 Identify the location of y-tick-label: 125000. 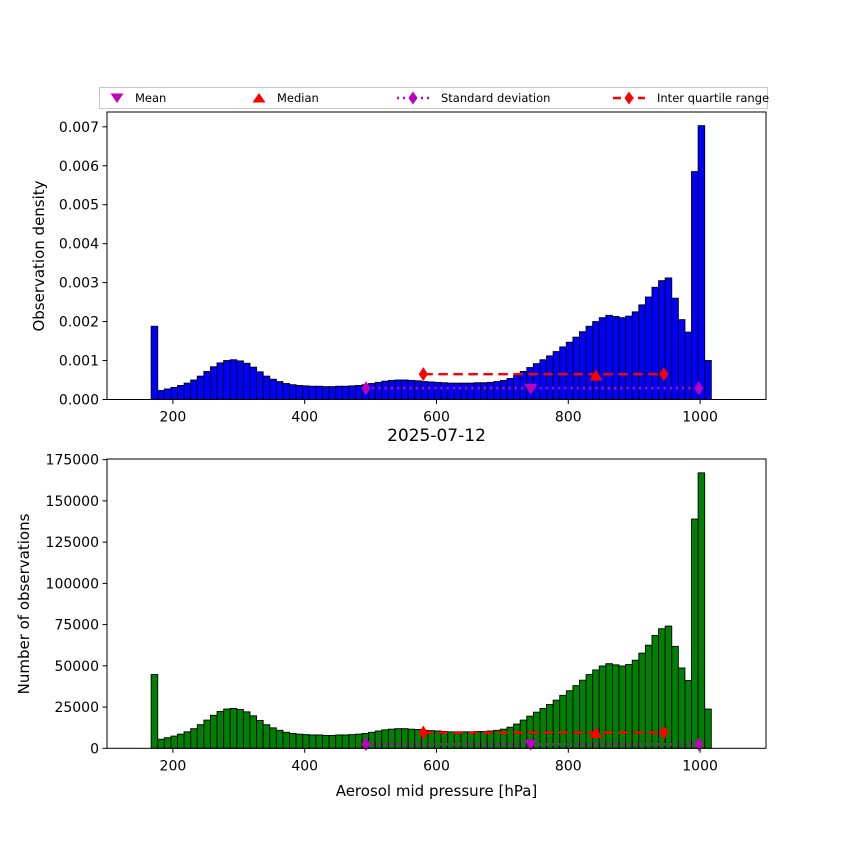
(72, 543).